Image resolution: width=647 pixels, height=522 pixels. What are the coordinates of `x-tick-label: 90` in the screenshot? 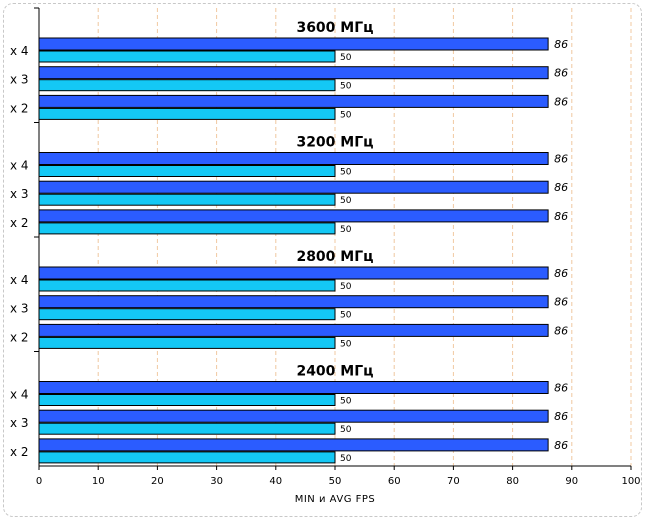 It's located at (571, 481).